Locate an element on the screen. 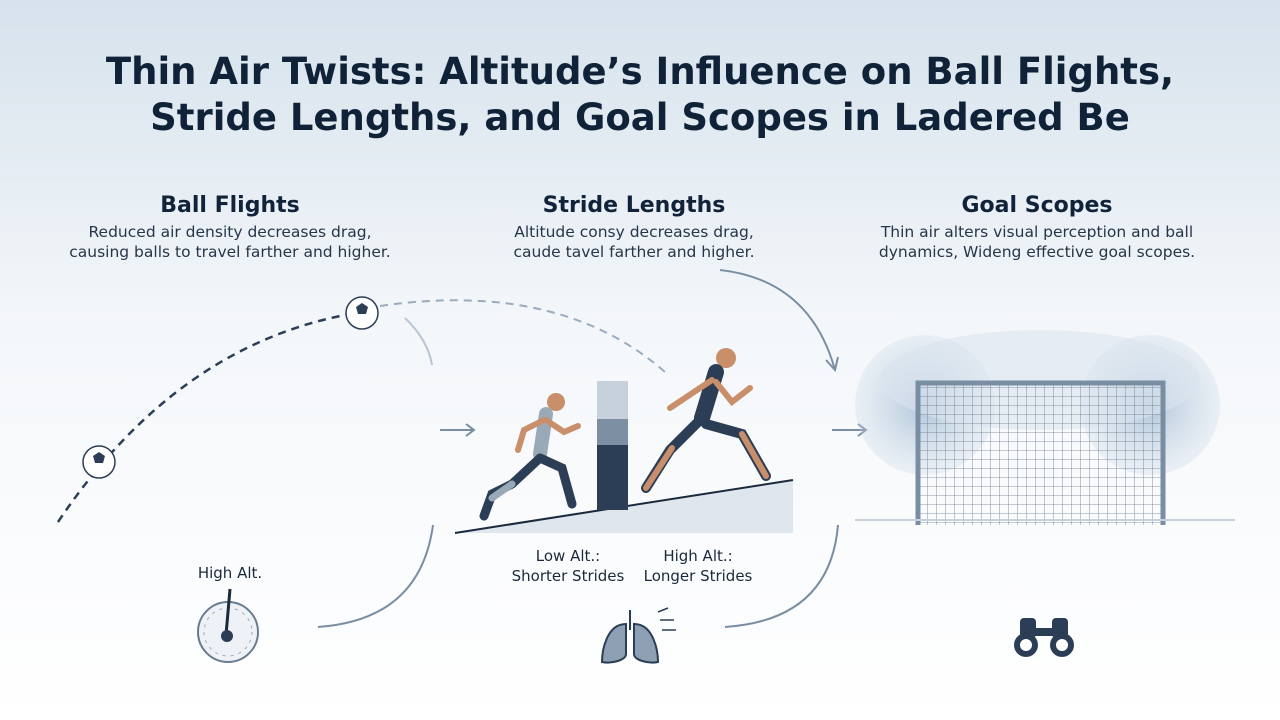 This screenshot has width=1280, height=720. goal-net is located at coordinates (1040, 454).